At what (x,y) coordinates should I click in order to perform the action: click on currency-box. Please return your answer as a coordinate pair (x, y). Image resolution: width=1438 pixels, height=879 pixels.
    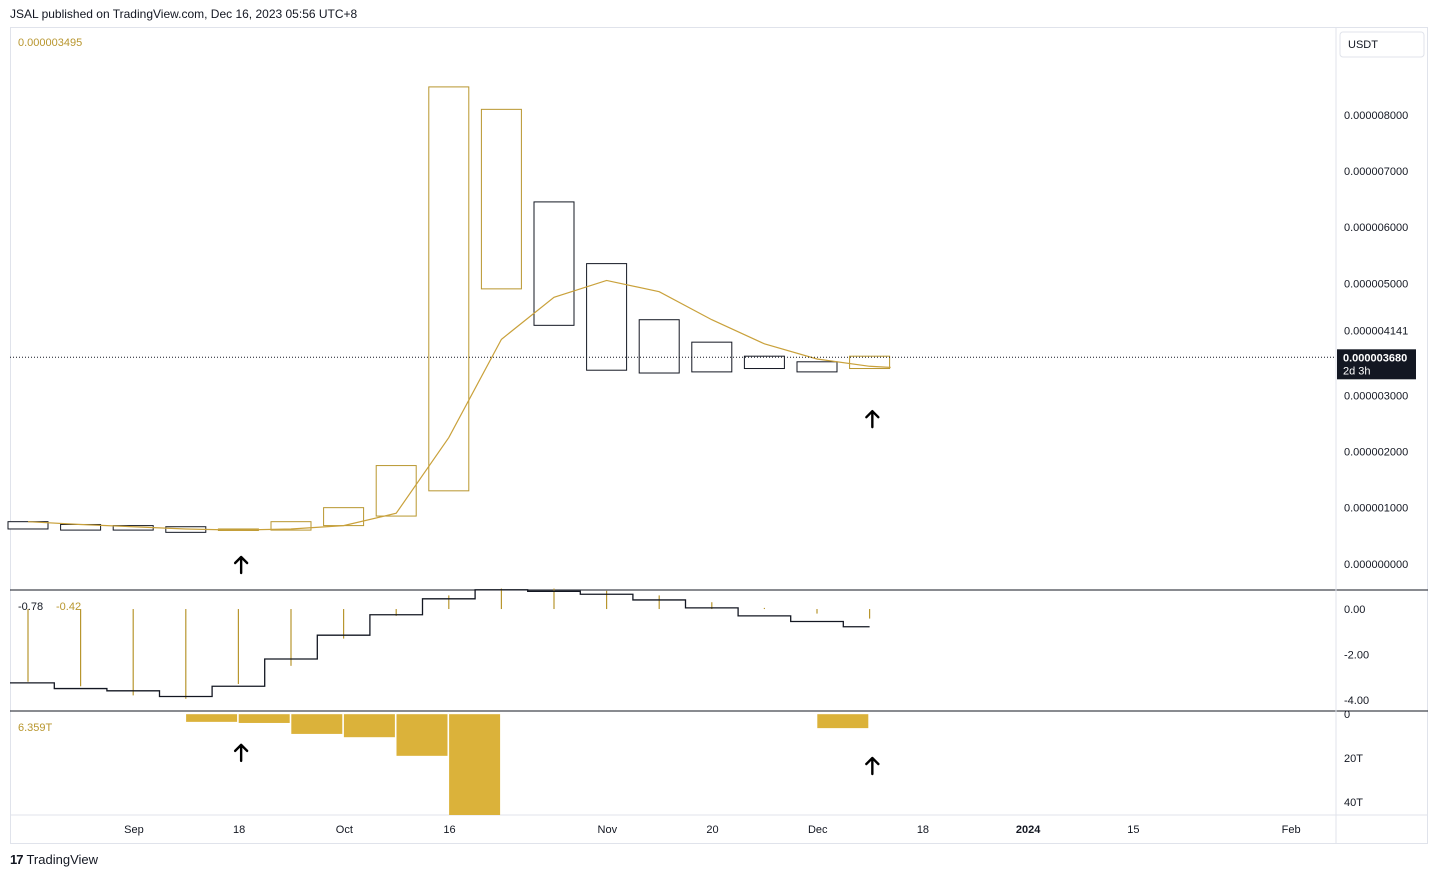
    Looking at the image, I should click on (1382, 44).